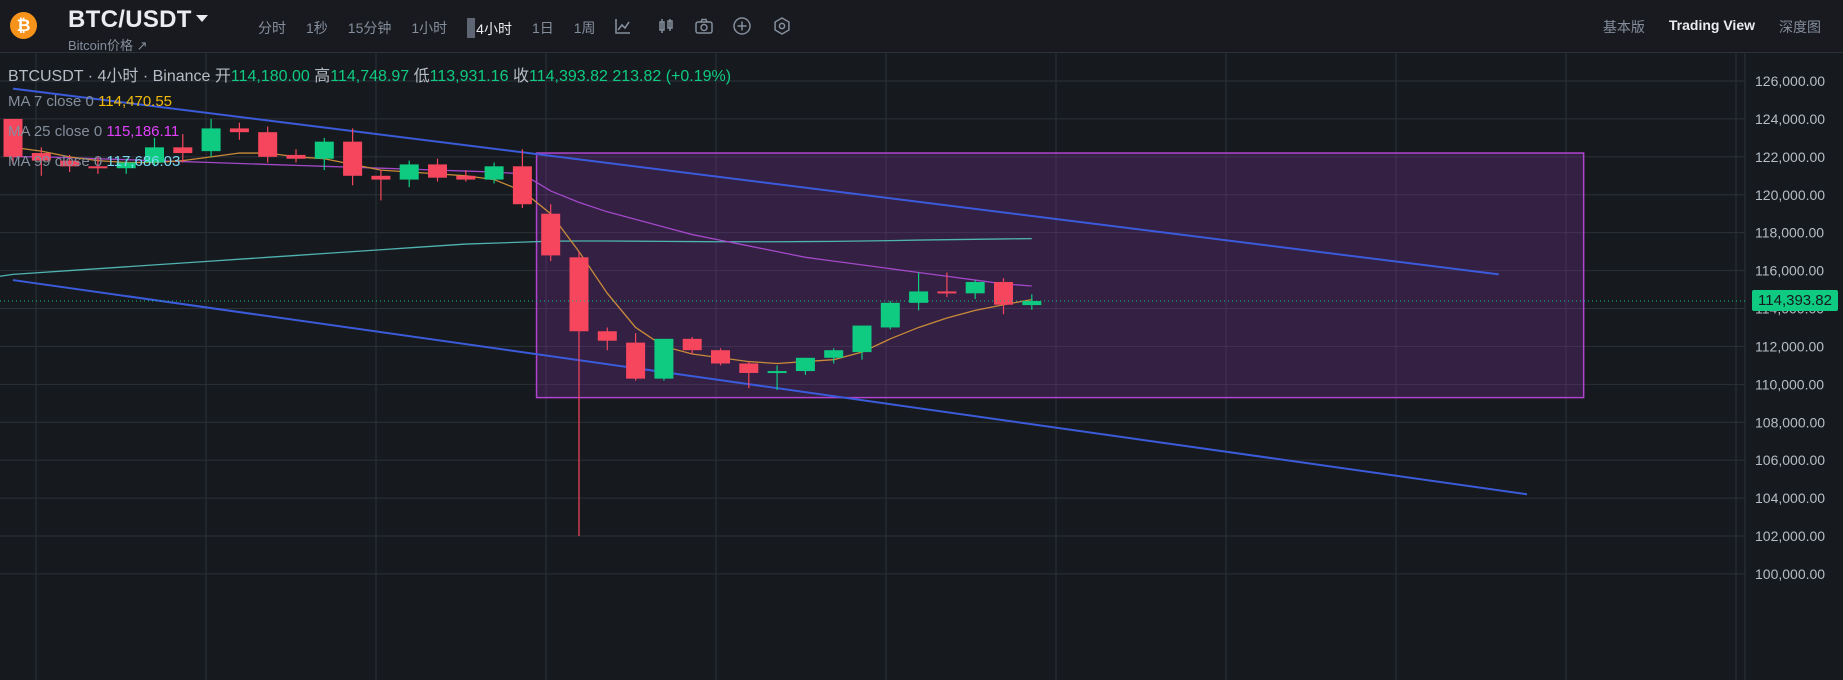  Describe the element at coordinates (471, 28) in the screenshot. I see `selection-cursor` at that location.